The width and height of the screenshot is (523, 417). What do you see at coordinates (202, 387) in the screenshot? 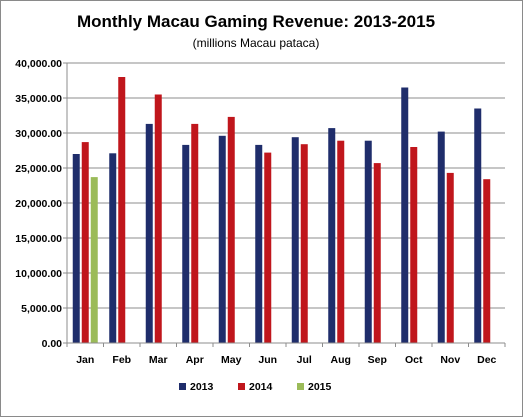
I see `legend-label-2013: 2013` at bounding box center [202, 387].